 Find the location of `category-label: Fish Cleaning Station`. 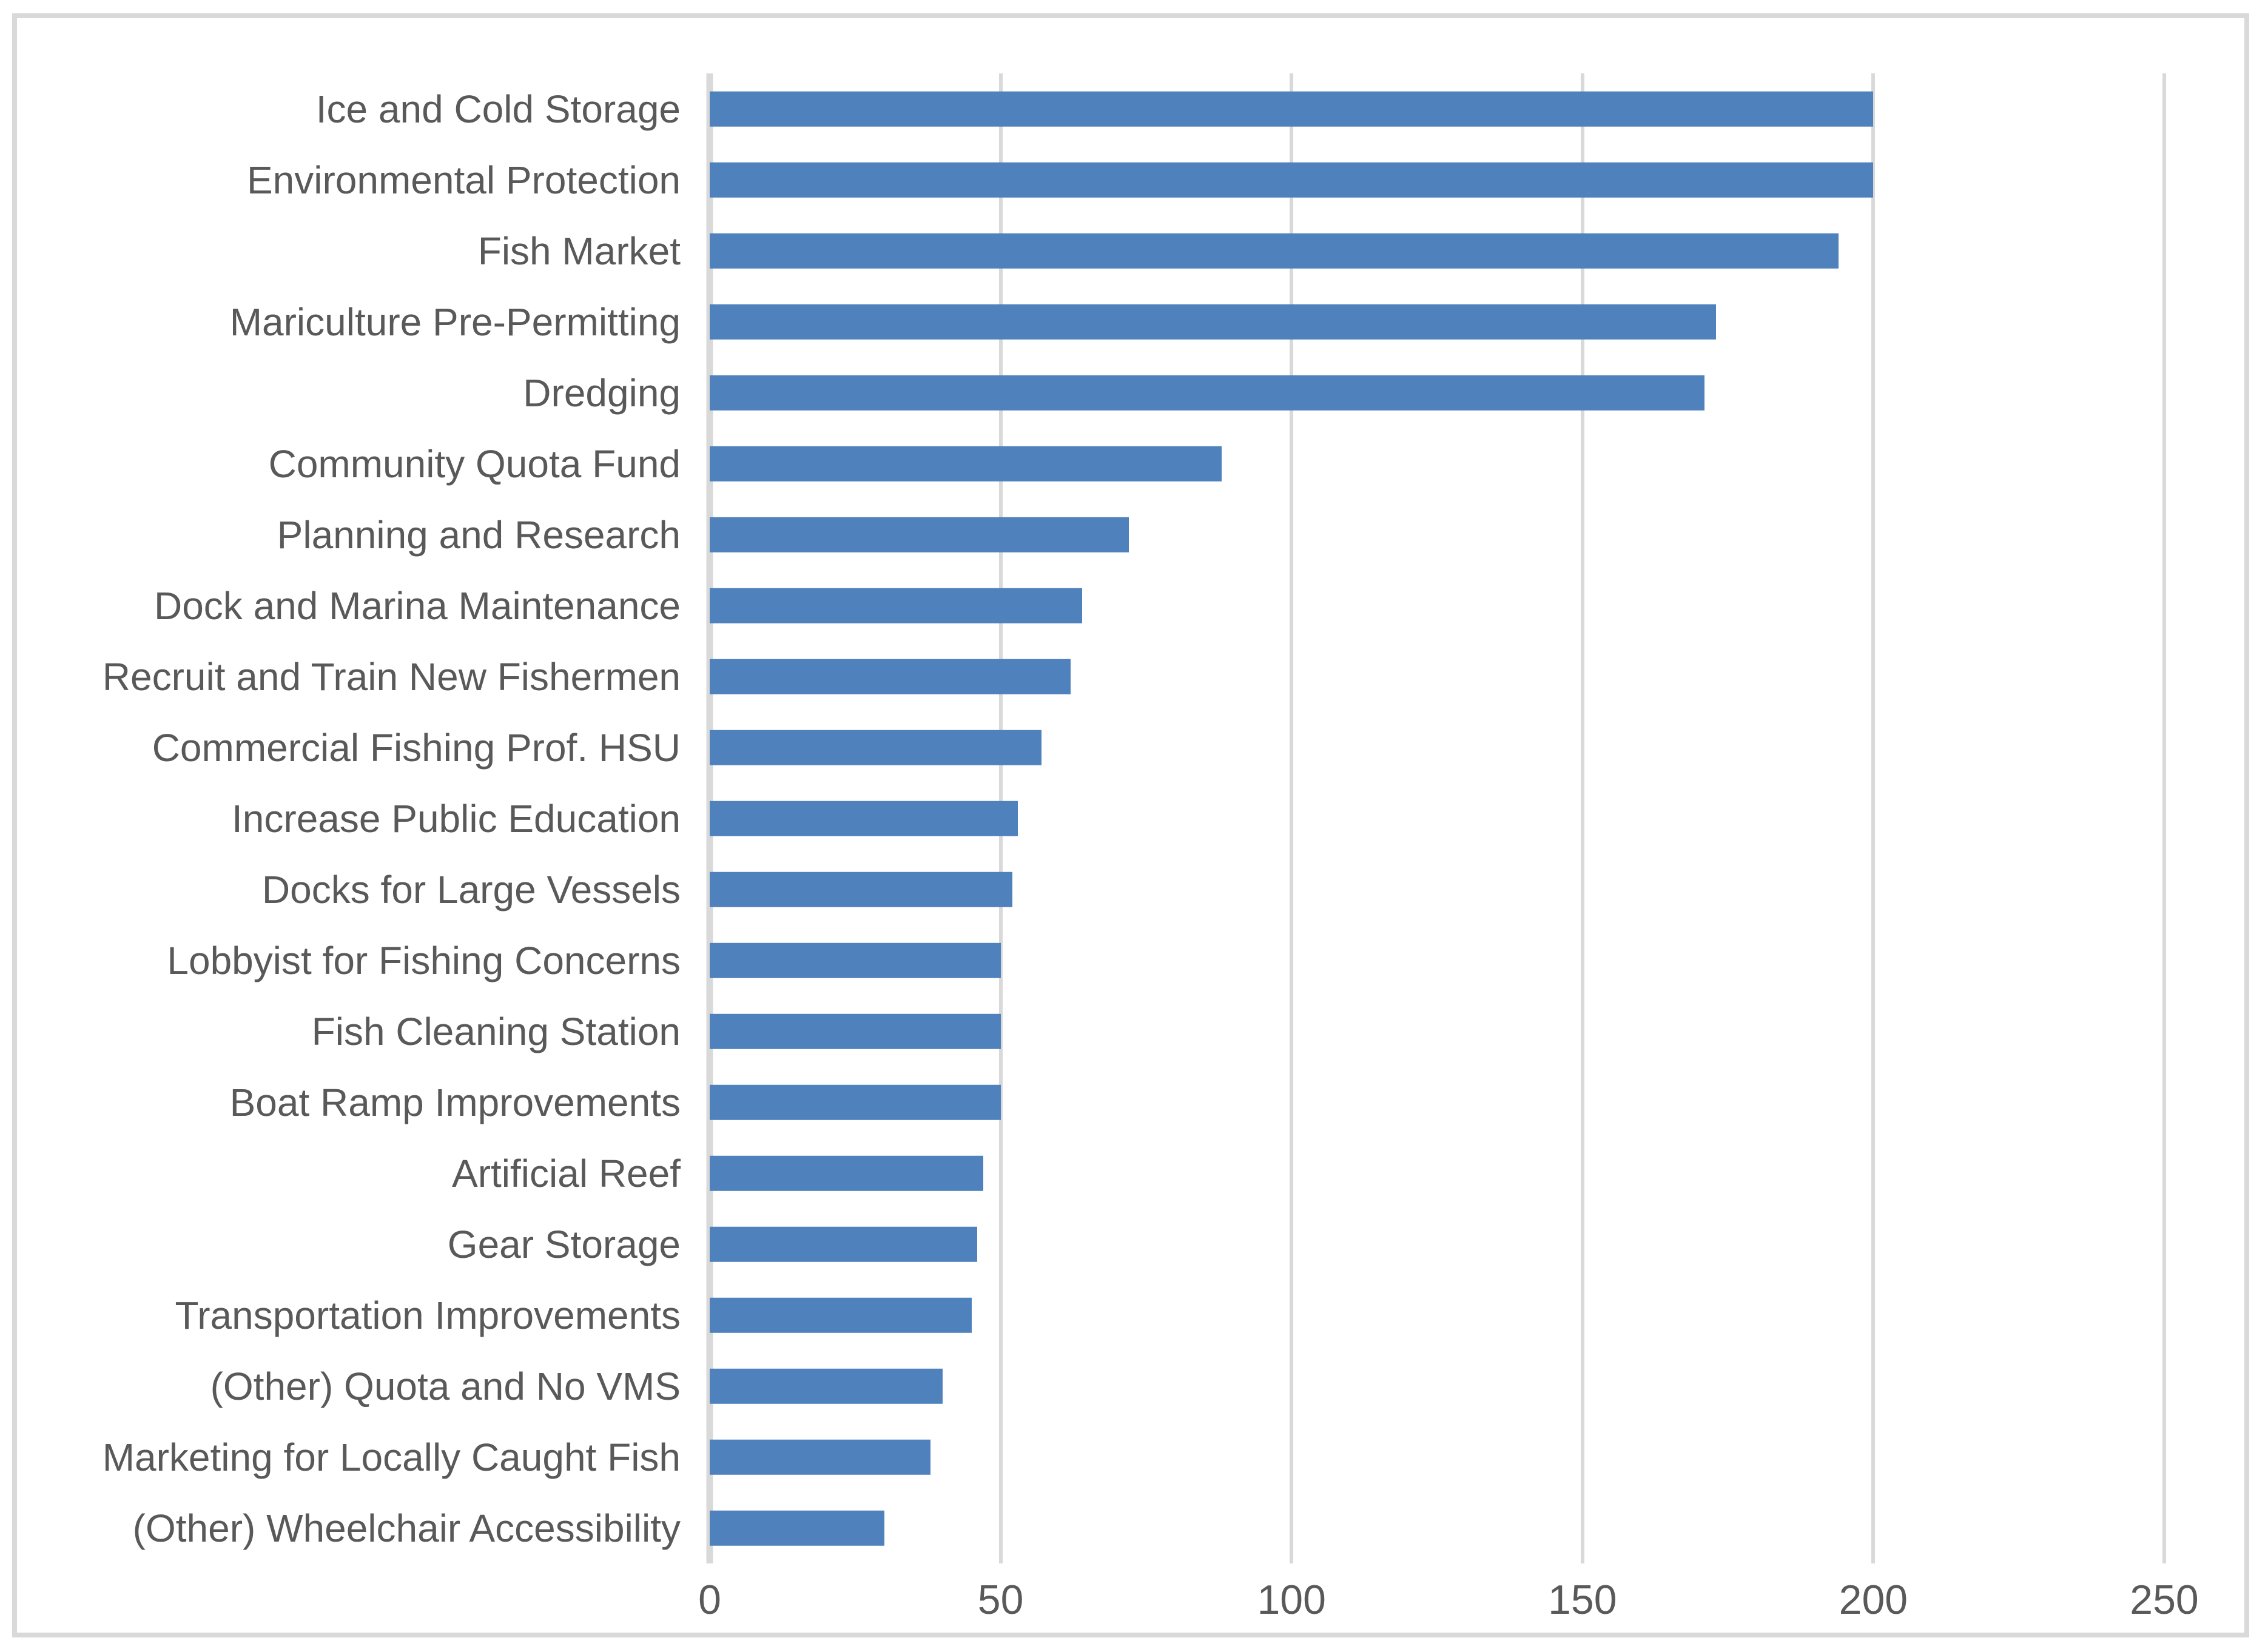

category-label: Fish Cleaning Station is located at coordinates (496, 1031).